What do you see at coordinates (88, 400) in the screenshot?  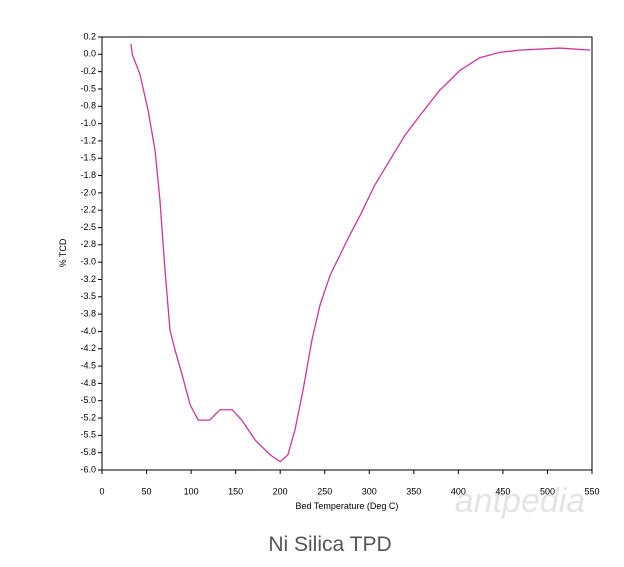 I see `y-tick-label: -5.0` at bounding box center [88, 400].